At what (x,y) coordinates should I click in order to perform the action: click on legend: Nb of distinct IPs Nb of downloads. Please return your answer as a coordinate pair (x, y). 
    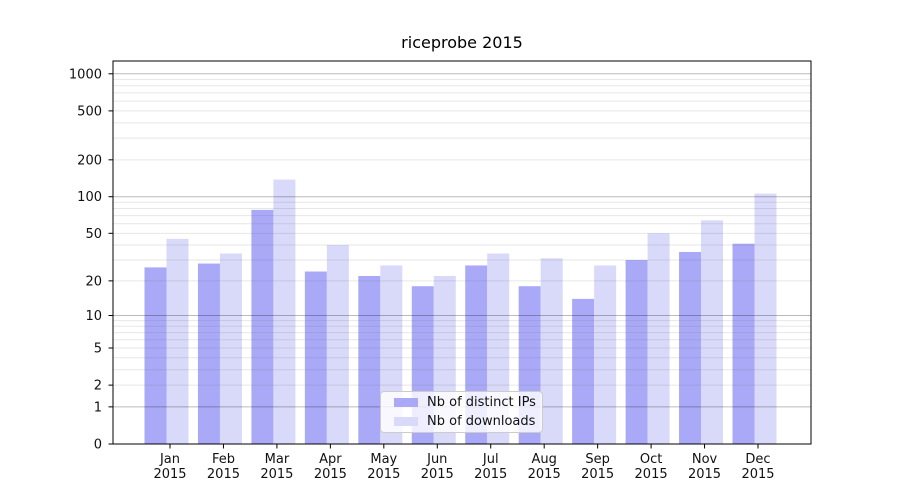
    Looking at the image, I should click on (461, 412).